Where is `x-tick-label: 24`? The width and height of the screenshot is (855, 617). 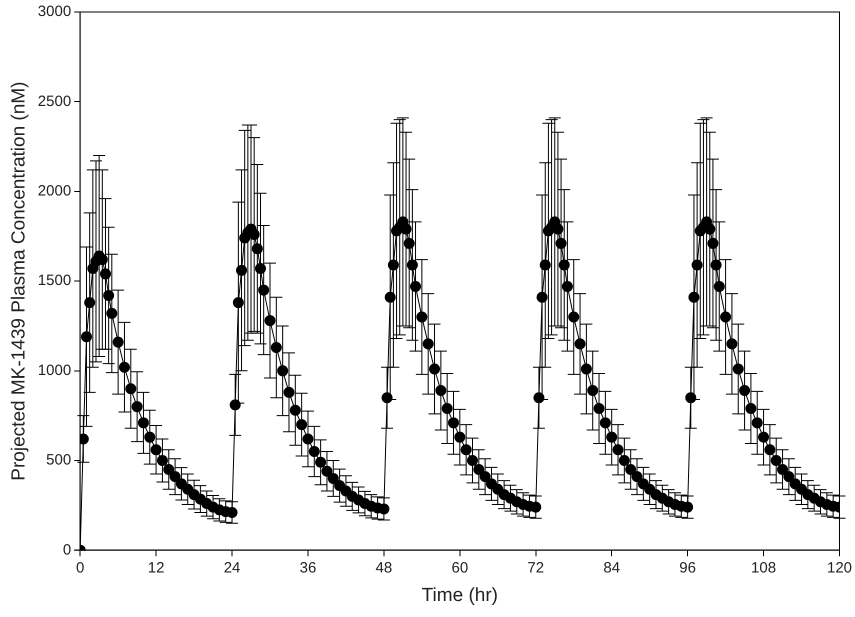 x-tick-label: 24 is located at coordinates (232, 567).